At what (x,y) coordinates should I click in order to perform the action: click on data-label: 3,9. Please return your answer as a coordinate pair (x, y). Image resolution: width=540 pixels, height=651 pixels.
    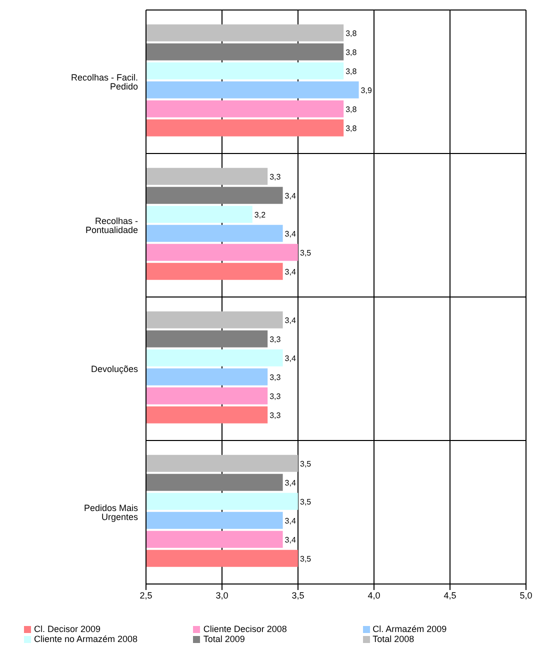
    Looking at the image, I should click on (366, 90).